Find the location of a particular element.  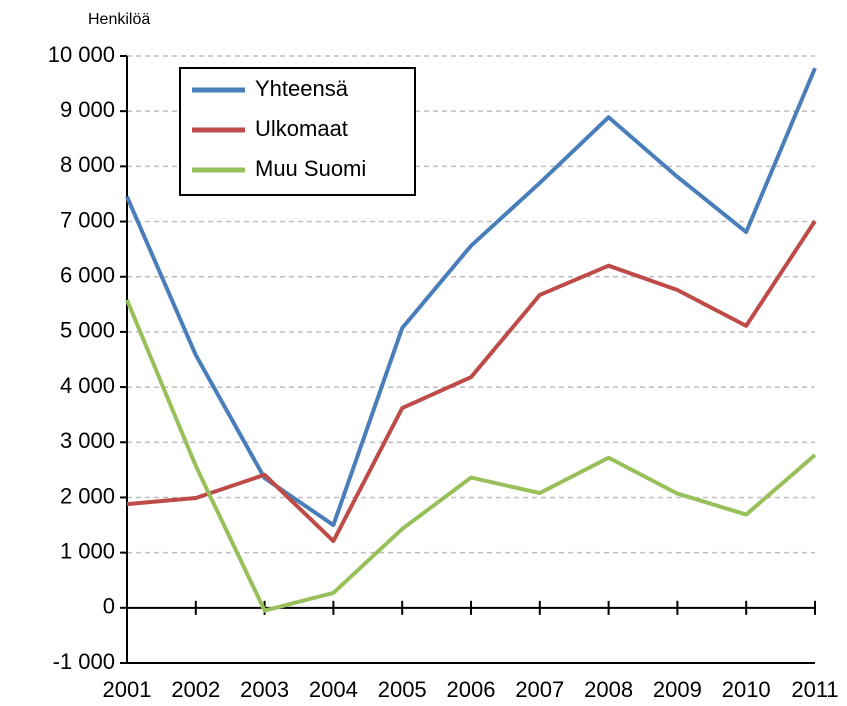

x-tick-label: 2006 is located at coordinates (471, 689).